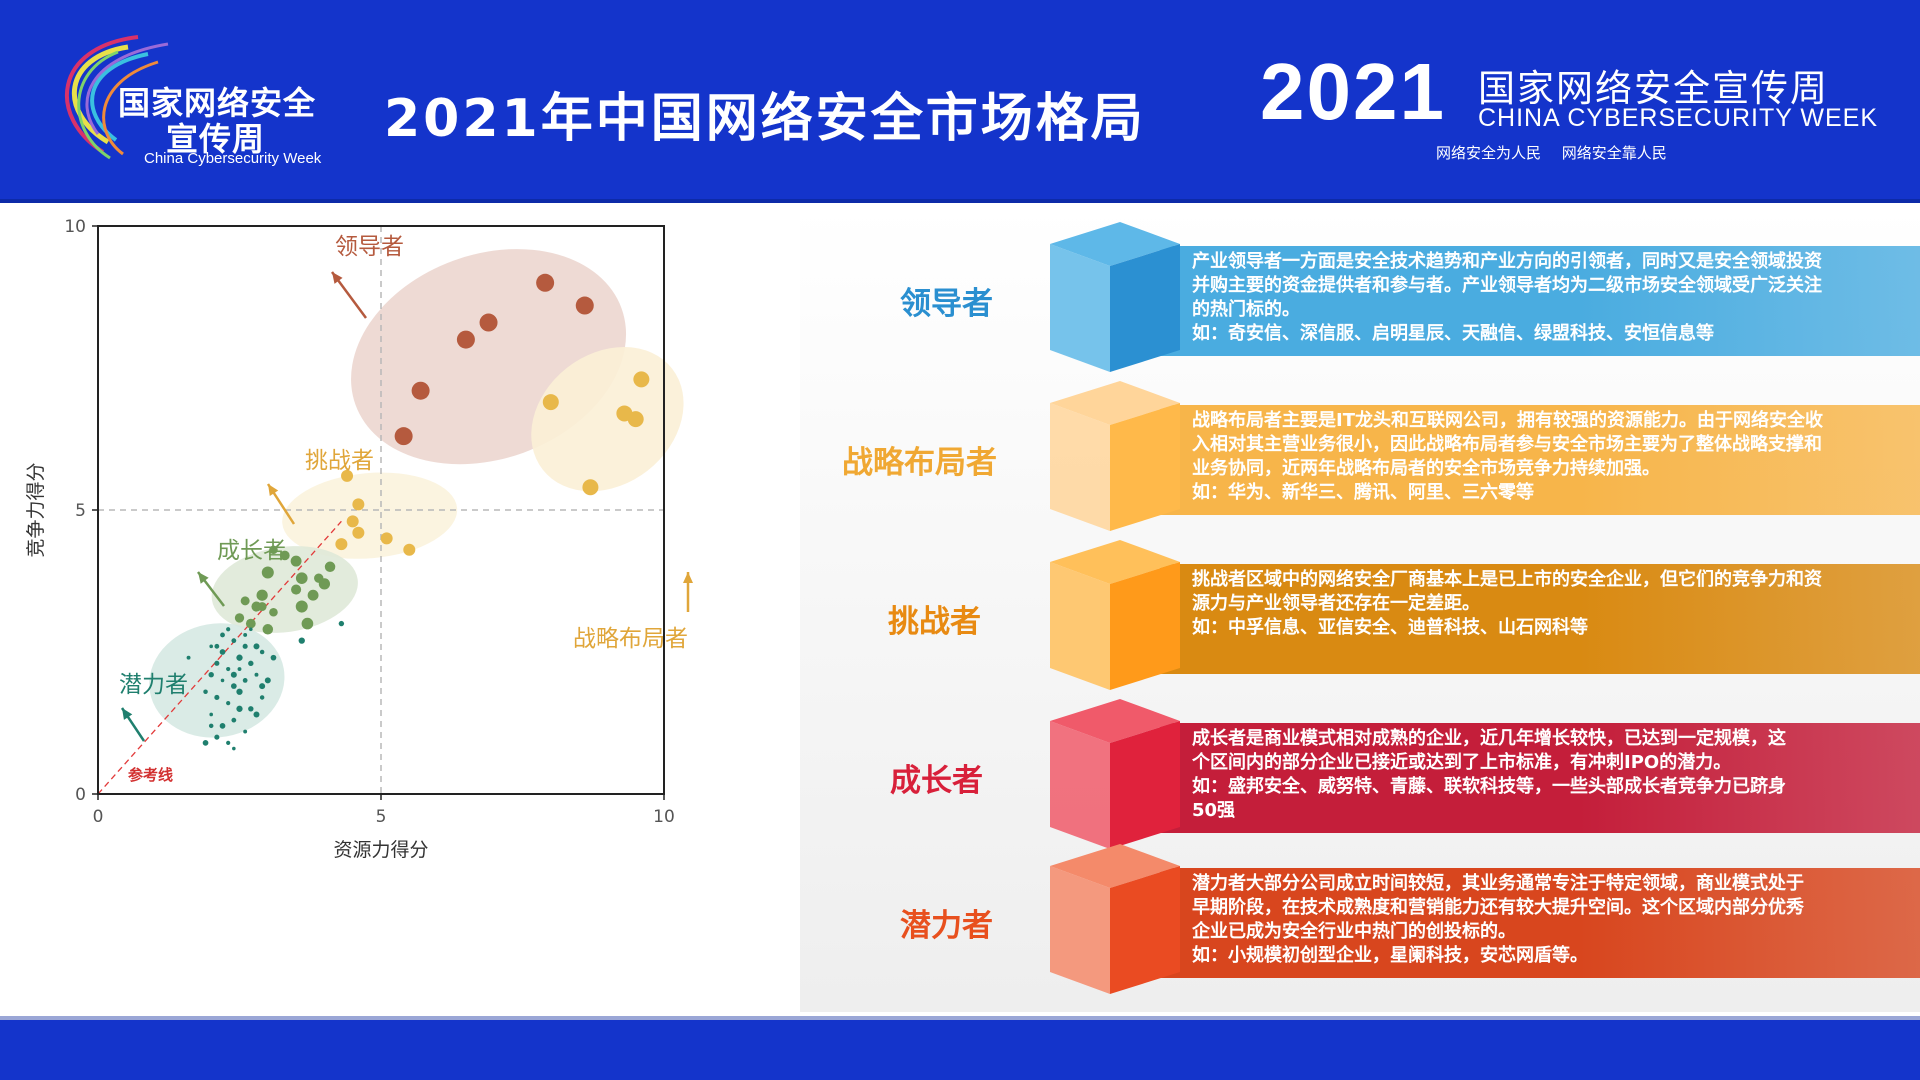  Describe the element at coordinates (339, 461) in the screenshot. I see `annotation-label-1: 挑战者` at that location.